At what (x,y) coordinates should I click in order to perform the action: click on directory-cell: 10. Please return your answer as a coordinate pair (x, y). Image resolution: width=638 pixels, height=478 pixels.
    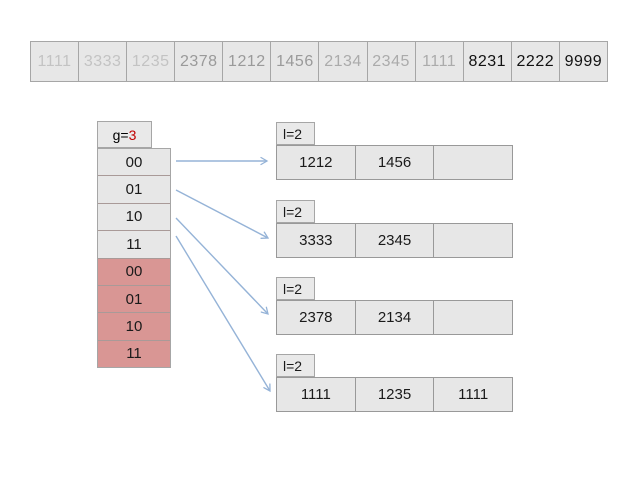
    Looking at the image, I should click on (134, 216).